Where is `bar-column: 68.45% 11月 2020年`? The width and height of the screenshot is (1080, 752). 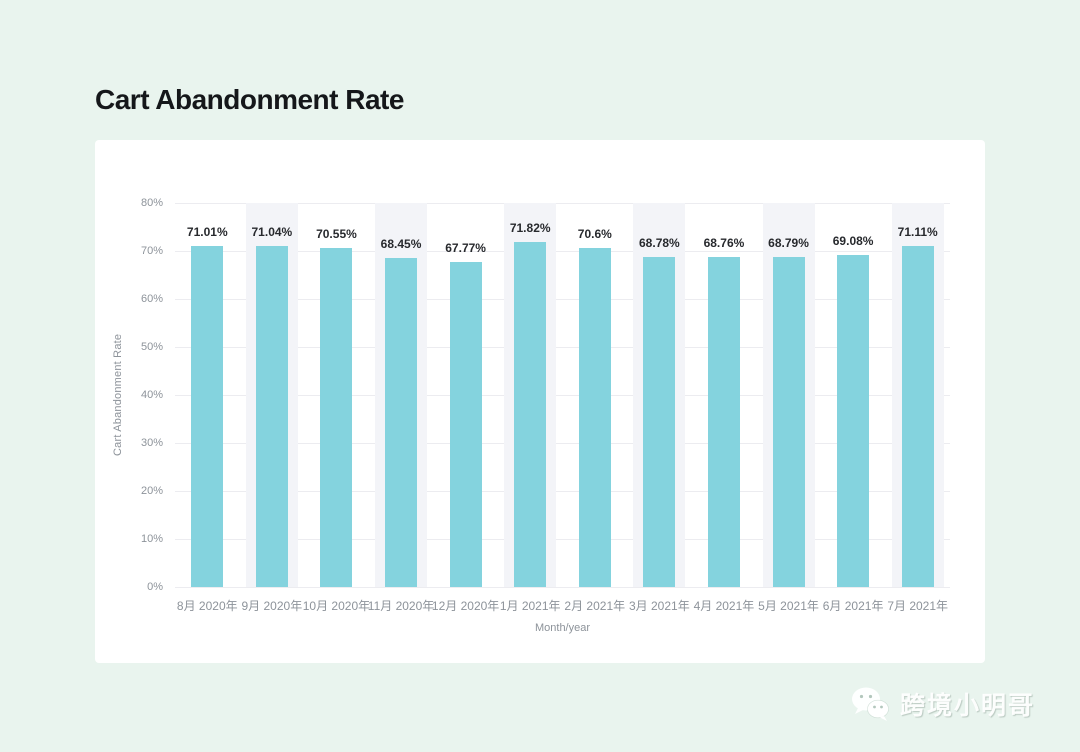
bar-column: 68.45% 11月 2020年 is located at coordinates (401, 408).